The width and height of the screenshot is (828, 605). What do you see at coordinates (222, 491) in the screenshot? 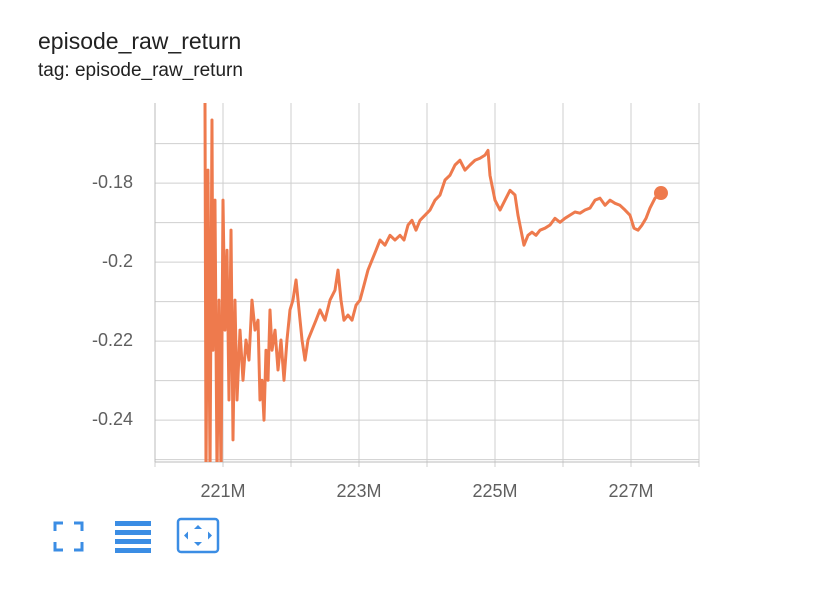
I see `x-tick-label: 221M` at bounding box center [222, 491].